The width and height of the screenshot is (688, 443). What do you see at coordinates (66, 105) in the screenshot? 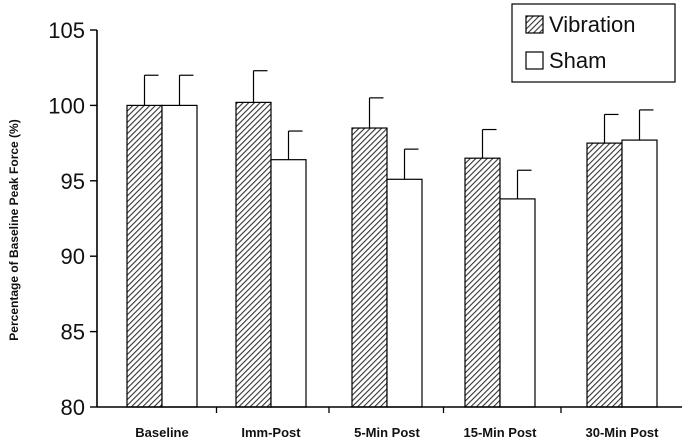
I see `y-tick-label: 100` at bounding box center [66, 105].